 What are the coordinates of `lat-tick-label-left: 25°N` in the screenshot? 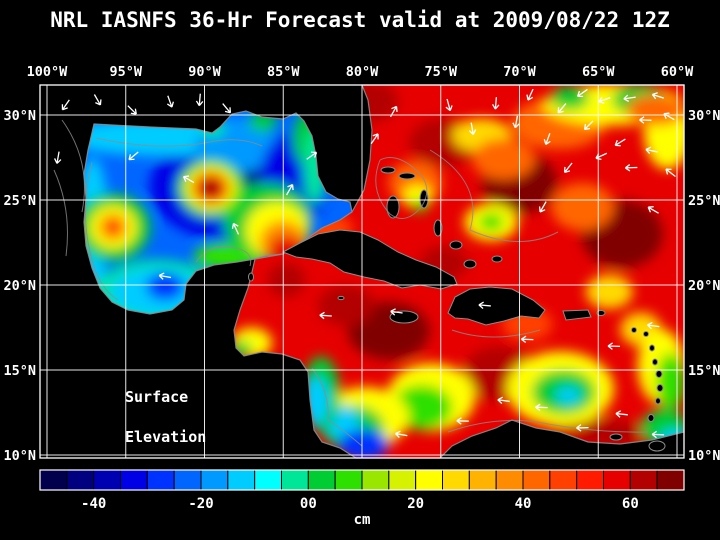 It's located at (19, 201).